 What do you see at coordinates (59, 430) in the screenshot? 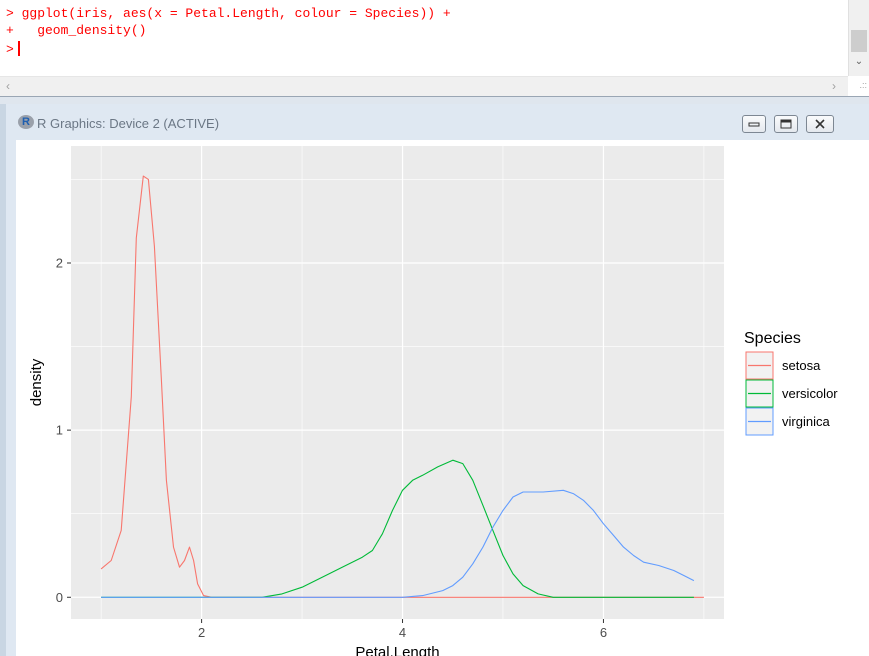
I see `y-tick-label: 1` at bounding box center [59, 430].